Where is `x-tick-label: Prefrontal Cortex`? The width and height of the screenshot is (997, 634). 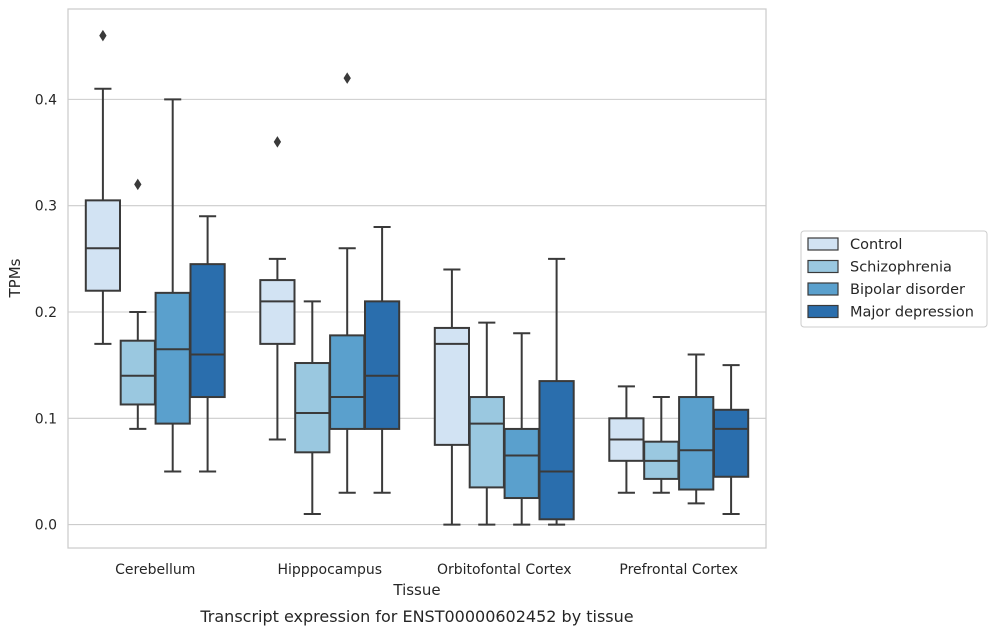
x-tick-label: Prefrontal Cortex is located at coordinates (678, 570).